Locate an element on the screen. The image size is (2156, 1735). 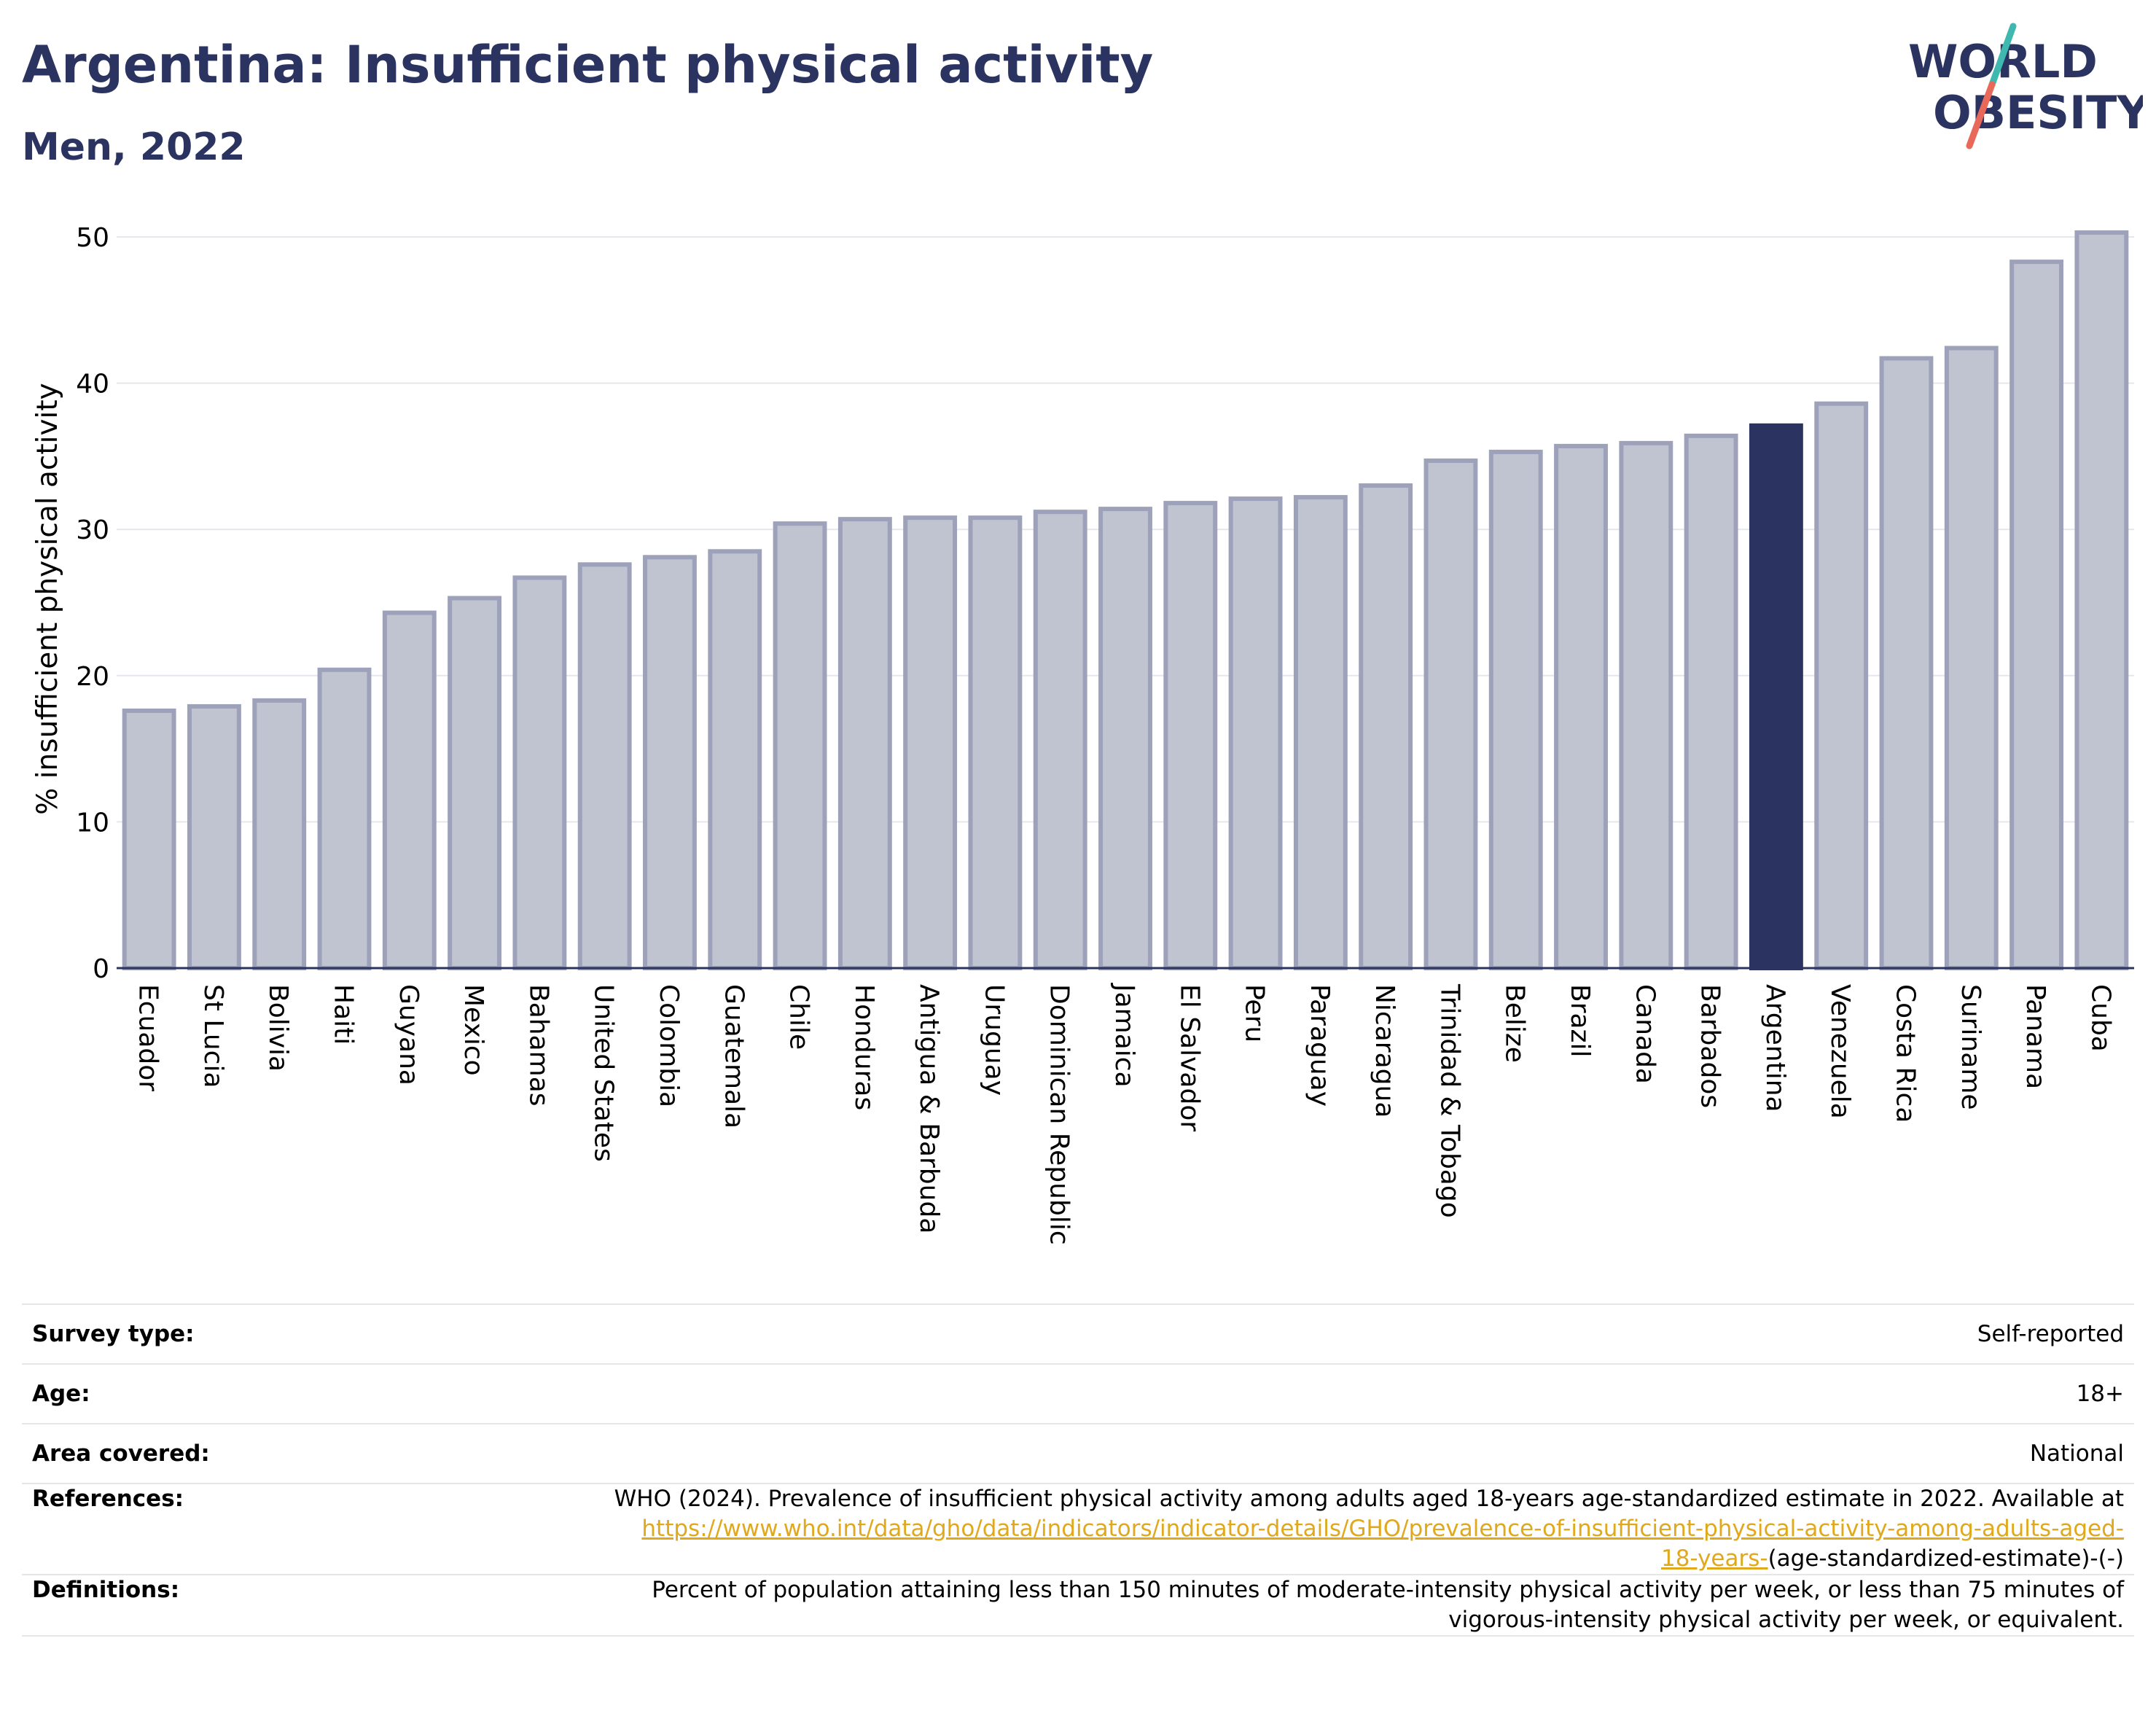
info-row-survey-type: Survey type: Self-reported is located at coordinates (1078, 1334).